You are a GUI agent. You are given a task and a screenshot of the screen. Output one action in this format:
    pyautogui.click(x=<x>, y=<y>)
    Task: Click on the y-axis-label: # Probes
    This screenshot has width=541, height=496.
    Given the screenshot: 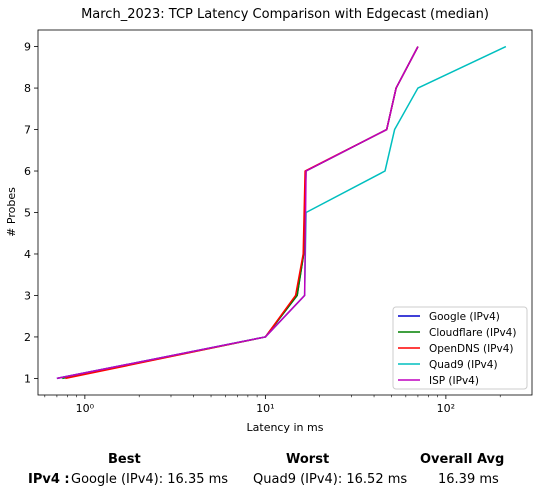 What is the action you would take?
    pyautogui.click(x=11, y=212)
    